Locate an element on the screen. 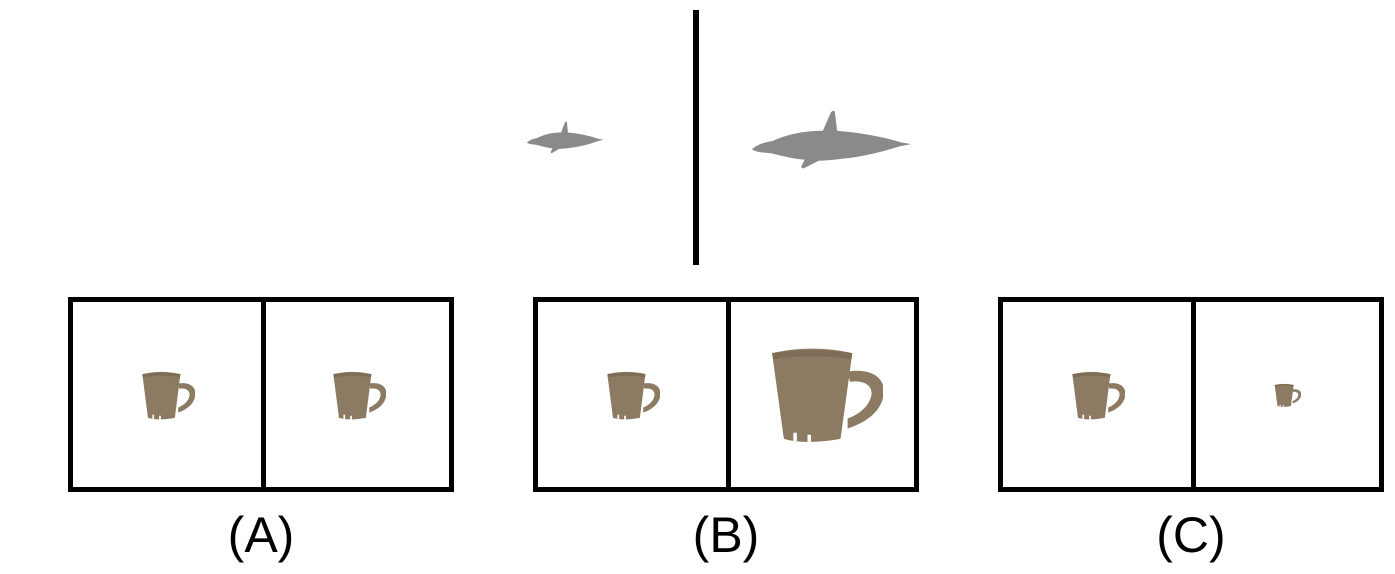  mug-icon-b-left is located at coordinates (633, 395).